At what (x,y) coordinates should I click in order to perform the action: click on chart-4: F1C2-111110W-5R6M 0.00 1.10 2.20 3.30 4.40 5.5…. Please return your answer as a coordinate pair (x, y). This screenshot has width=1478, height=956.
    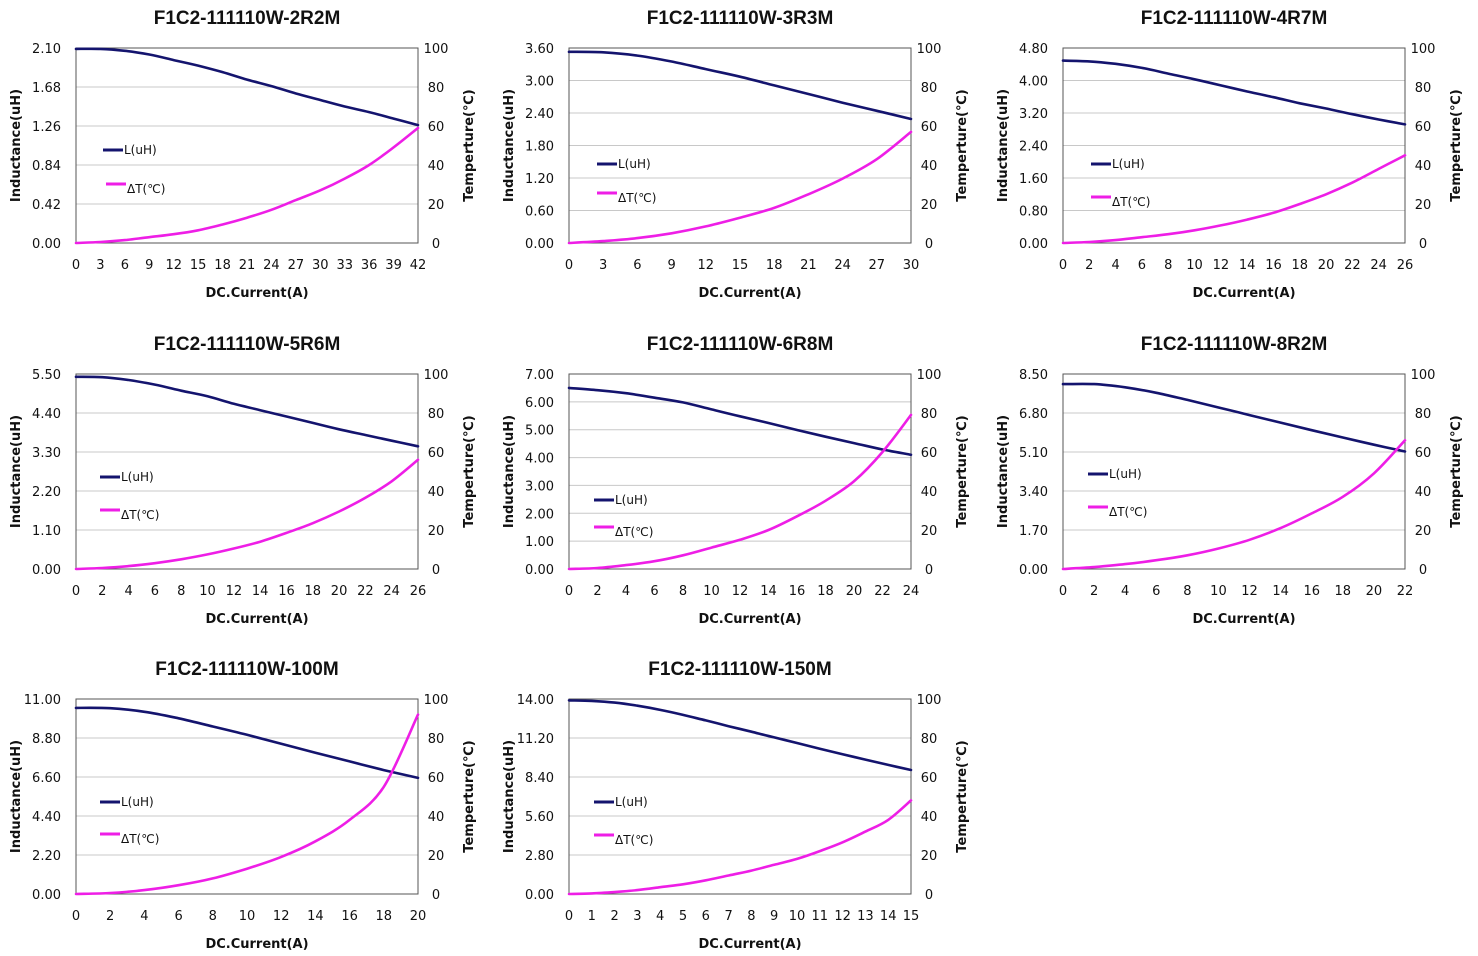
    Looking at the image, I should click on (243, 480).